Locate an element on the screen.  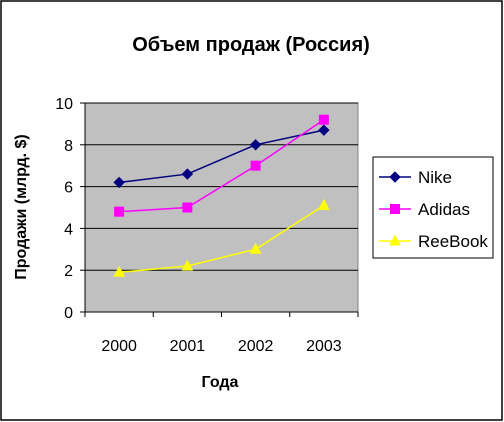
legend-label-nike: Nike is located at coordinates (435, 177).